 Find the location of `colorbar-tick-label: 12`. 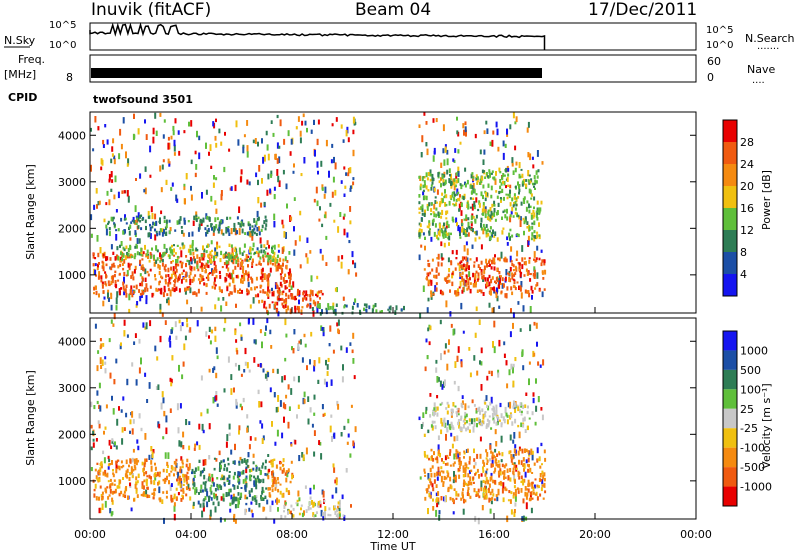

colorbar-tick-label: 12 is located at coordinates (747, 230).